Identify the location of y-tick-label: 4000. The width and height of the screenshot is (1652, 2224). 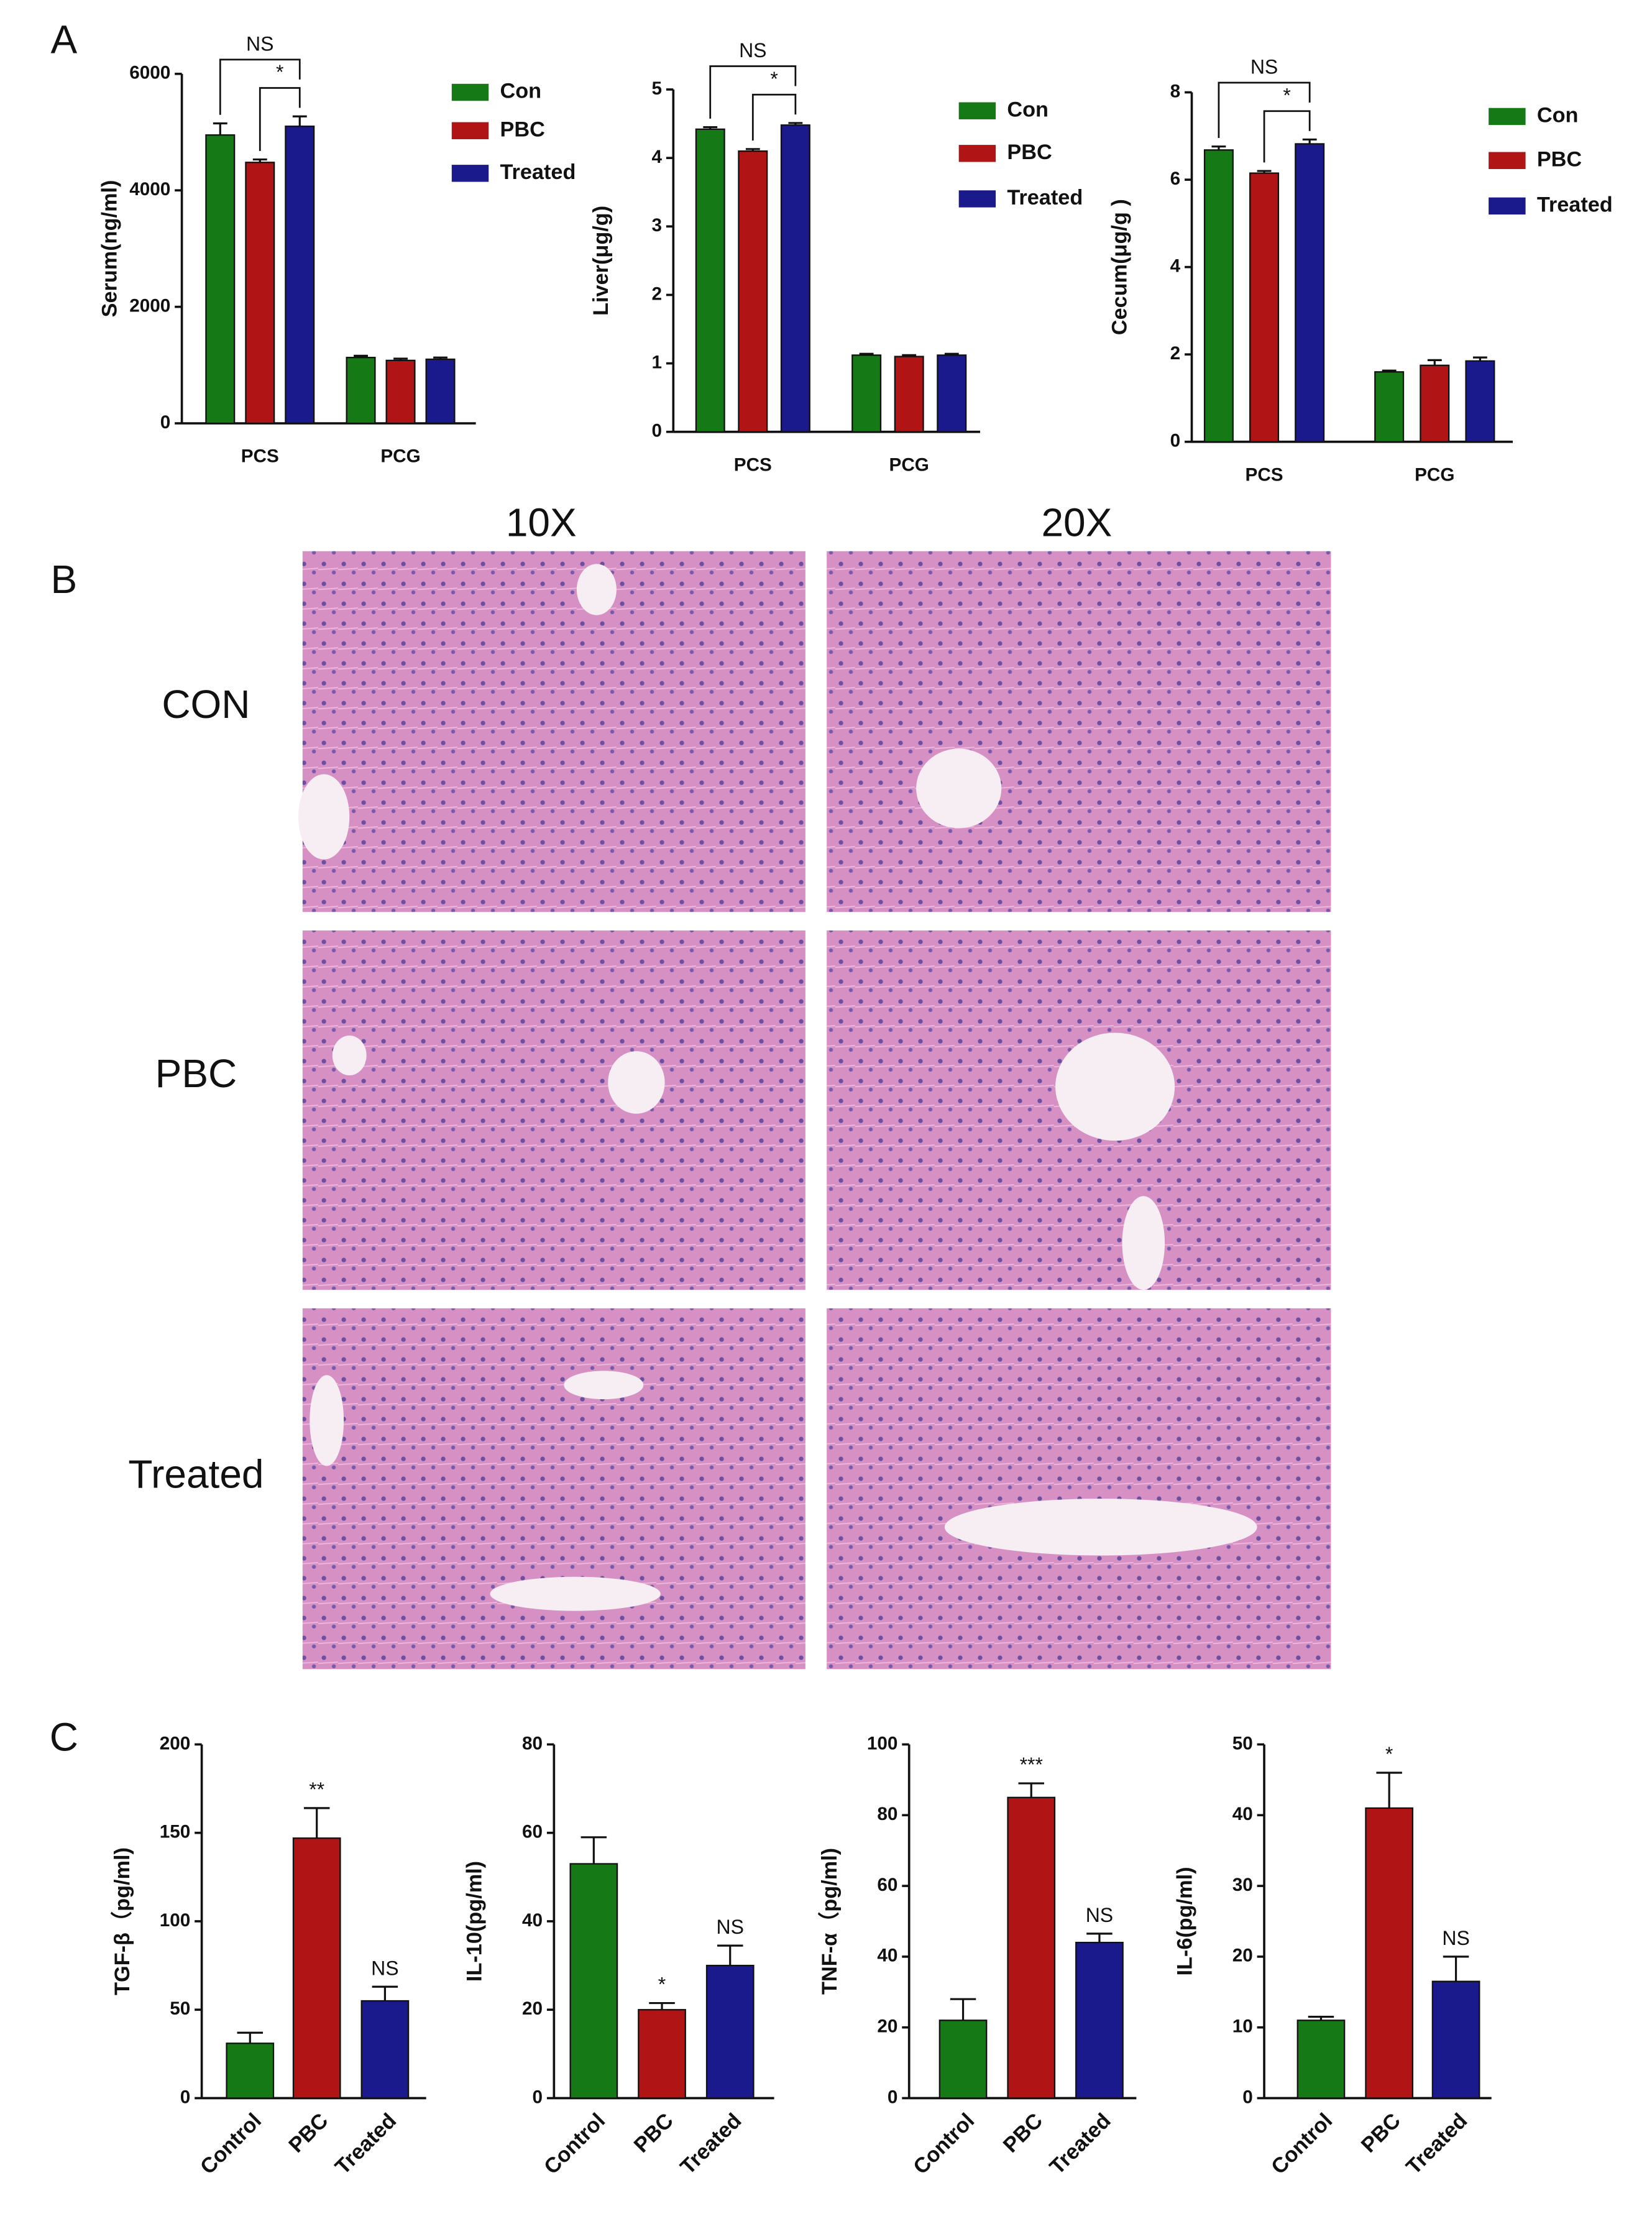
(149, 190).